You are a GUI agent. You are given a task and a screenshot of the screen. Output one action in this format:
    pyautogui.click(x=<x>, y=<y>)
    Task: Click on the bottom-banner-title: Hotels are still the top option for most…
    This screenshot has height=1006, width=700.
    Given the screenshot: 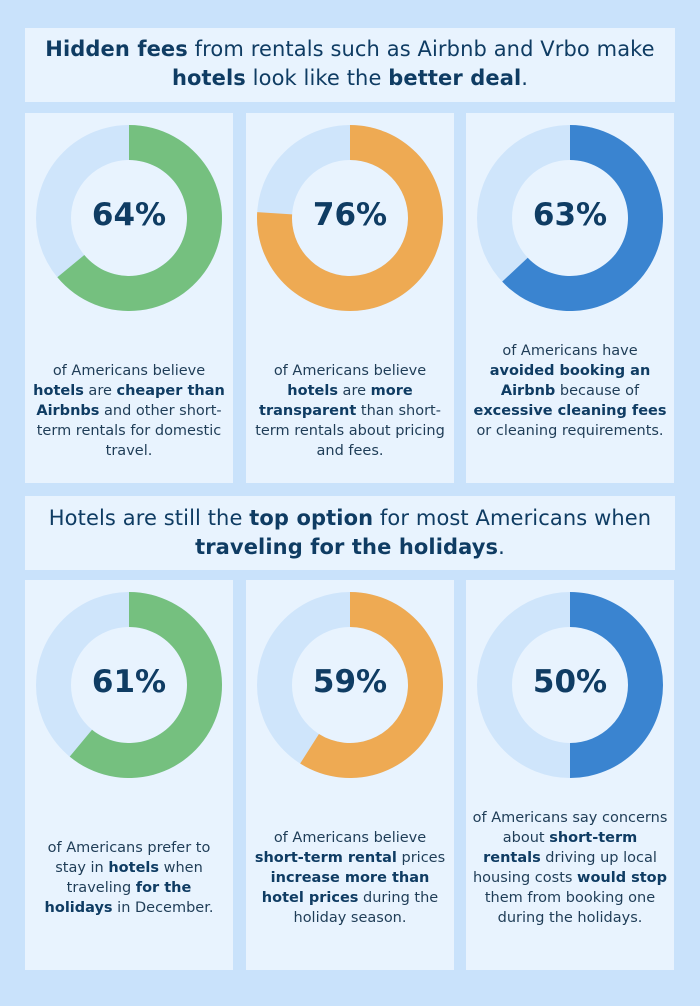 What is the action you would take?
    pyautogui.click(x=350, y=533)
    